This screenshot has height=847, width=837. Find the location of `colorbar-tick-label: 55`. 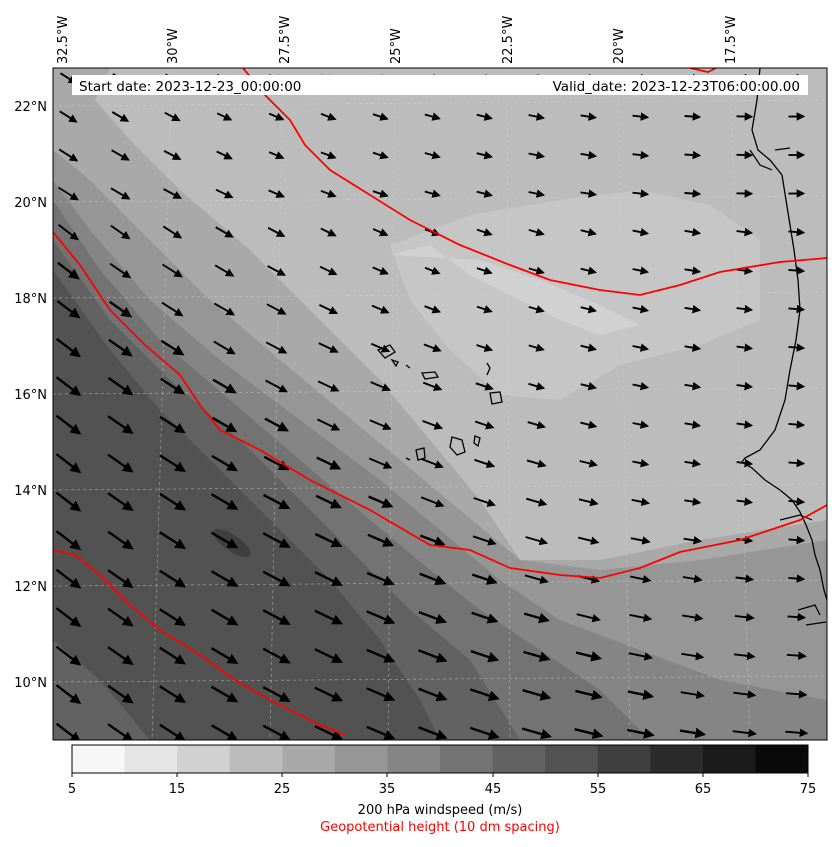

colorbar-tick-label: 55 is located at coordinates (598, 789).